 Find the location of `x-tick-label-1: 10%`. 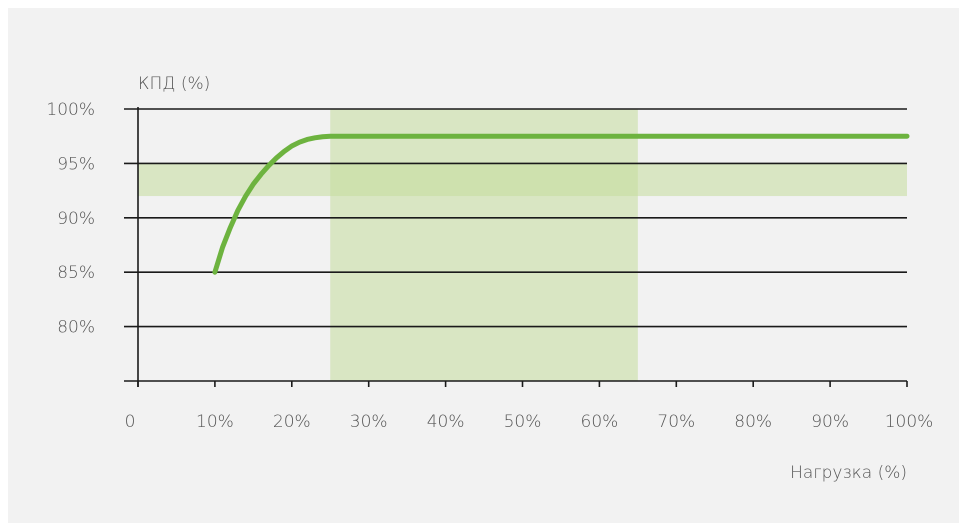

x-tick-label-1: 10% is located at coordinates (215, 422).